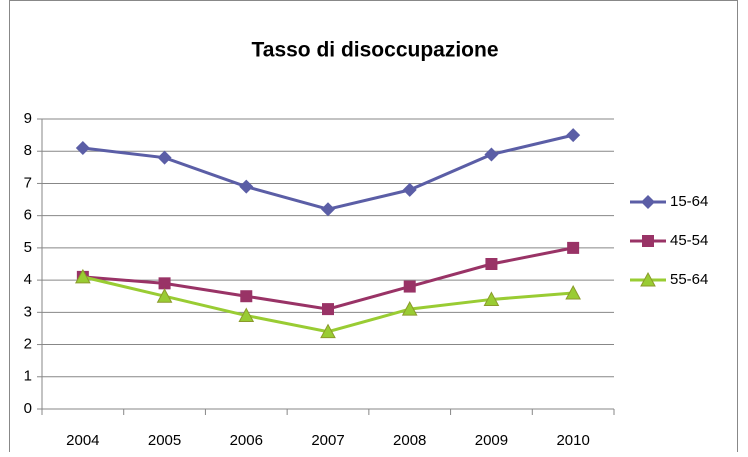 The width and height of the screenshot is (748, 457). Describe the element at coordinates (246, 440) in the screenshot. I see `x-tick-label: 2006` at that location.